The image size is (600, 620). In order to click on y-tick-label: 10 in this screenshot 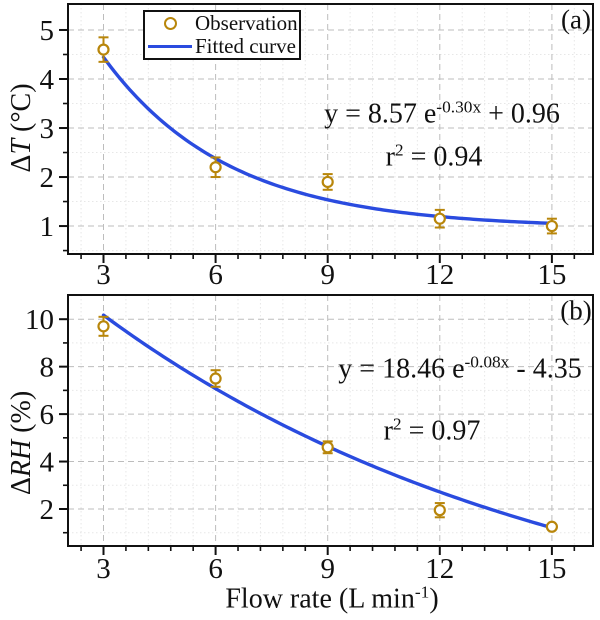, I will do `click(39, 320)`.